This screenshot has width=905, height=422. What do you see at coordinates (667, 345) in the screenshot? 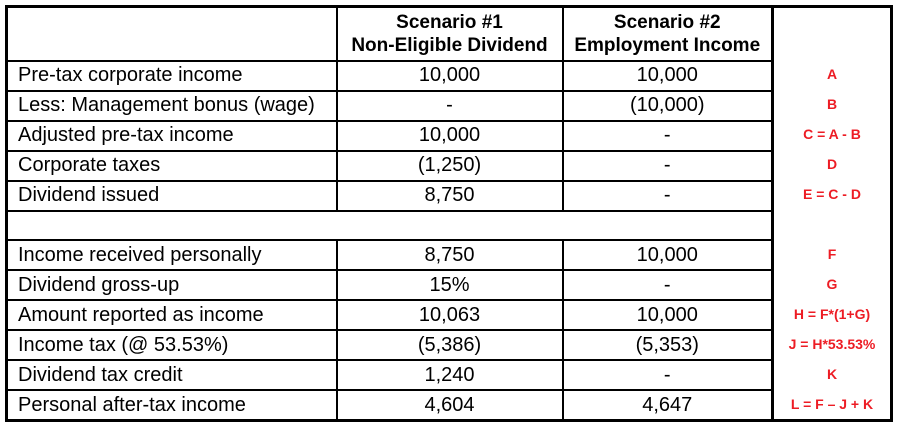
I see `scenario2-value: (5,353)` at bounding box center [667, 345].